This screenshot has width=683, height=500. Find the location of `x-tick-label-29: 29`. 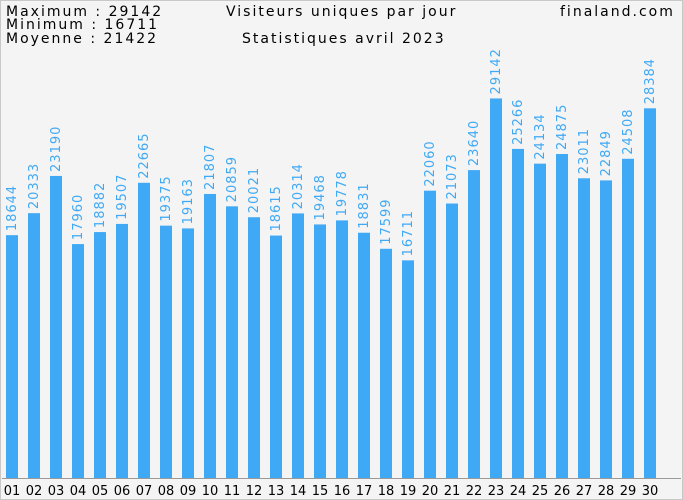

x-tick-label-29: 29 is located at coordinates (628, 491).